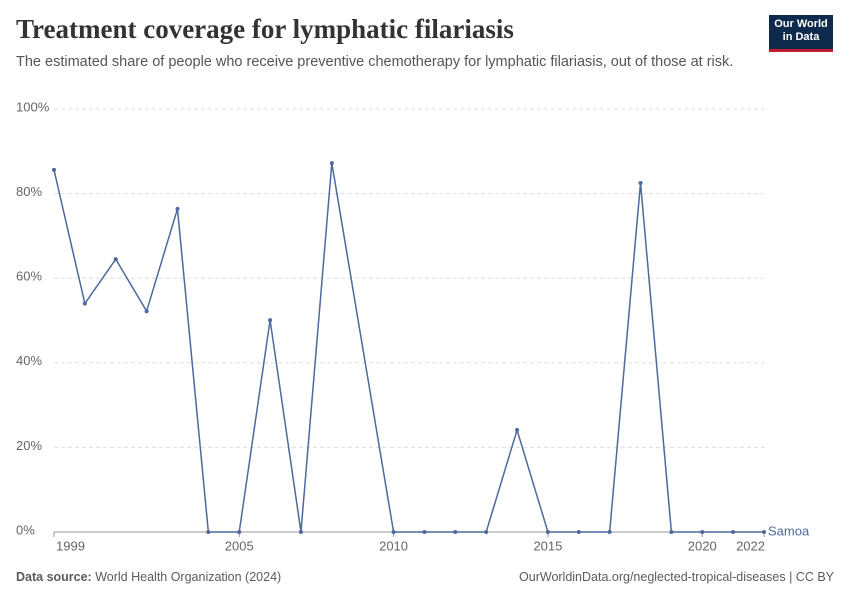  Describe the element at coordinates (29, 360) in the screenshot. I see `y-tick-label: 40%` at that location.